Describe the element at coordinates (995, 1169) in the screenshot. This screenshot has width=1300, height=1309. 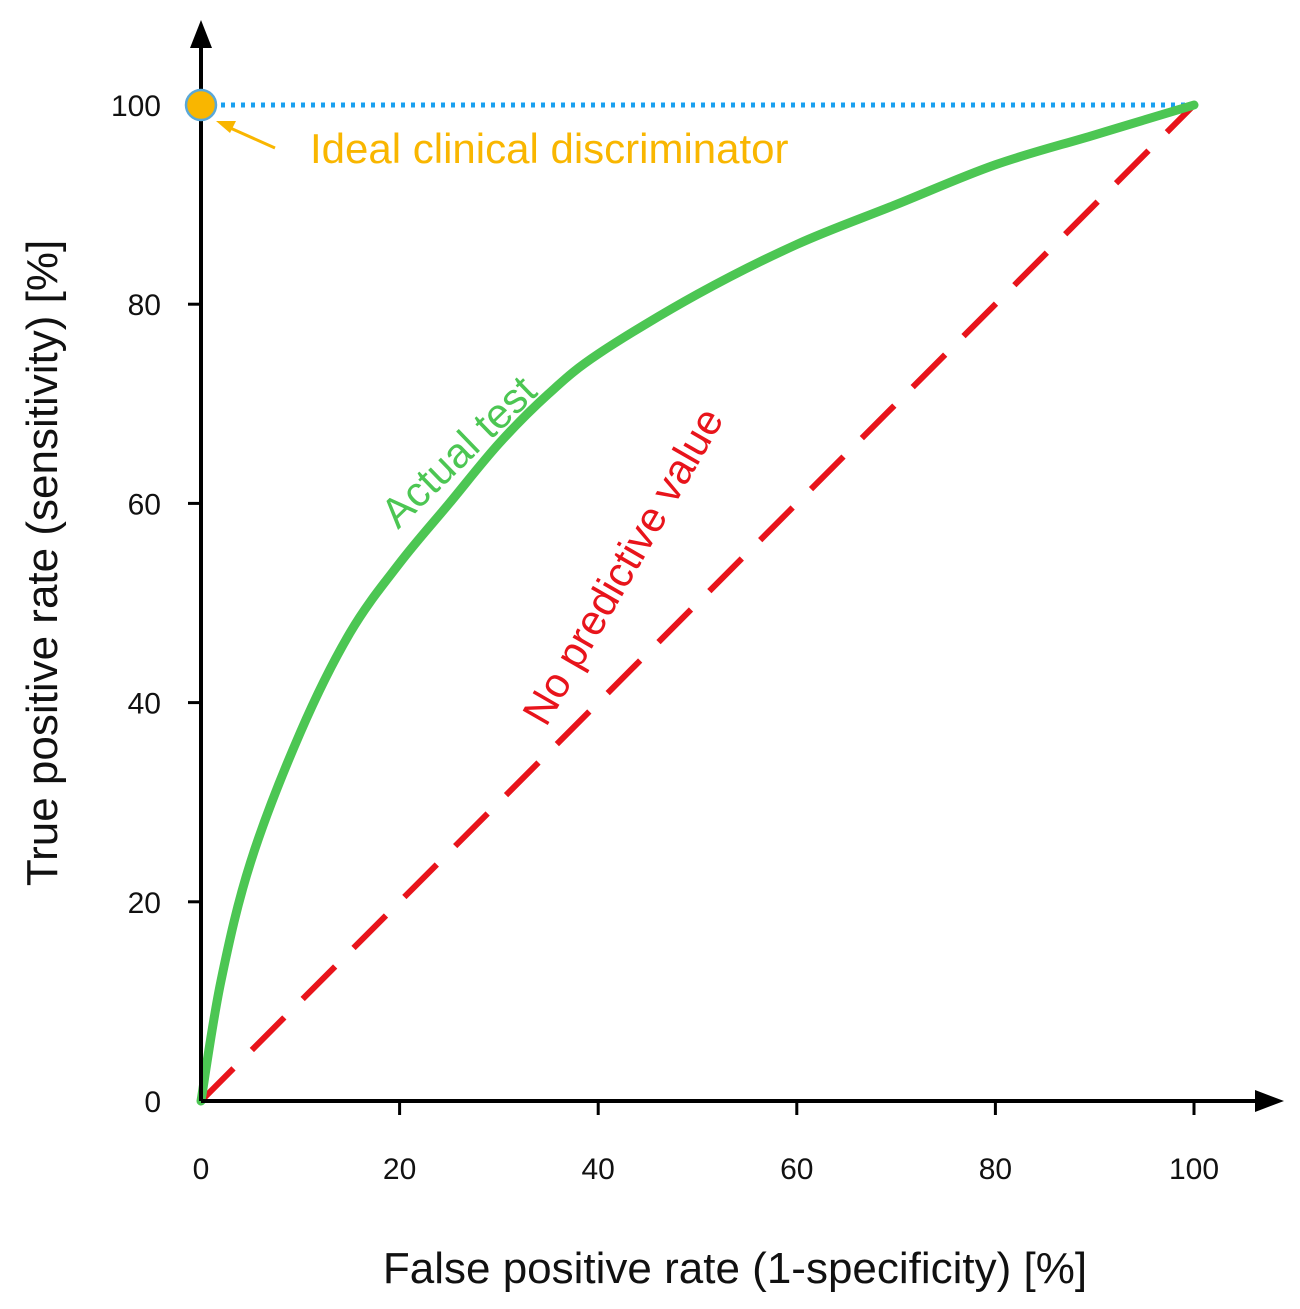
I see `x-tick-label: 80` at that location.